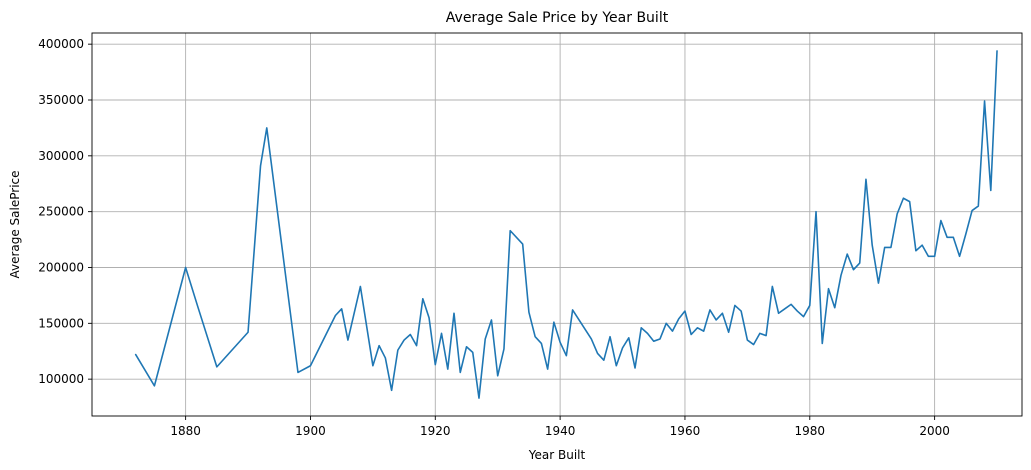  What do you see at coordinates (185, 431) in the screenshot?
I see `x-tick-label: 1880` at bounding box center [185, 431].